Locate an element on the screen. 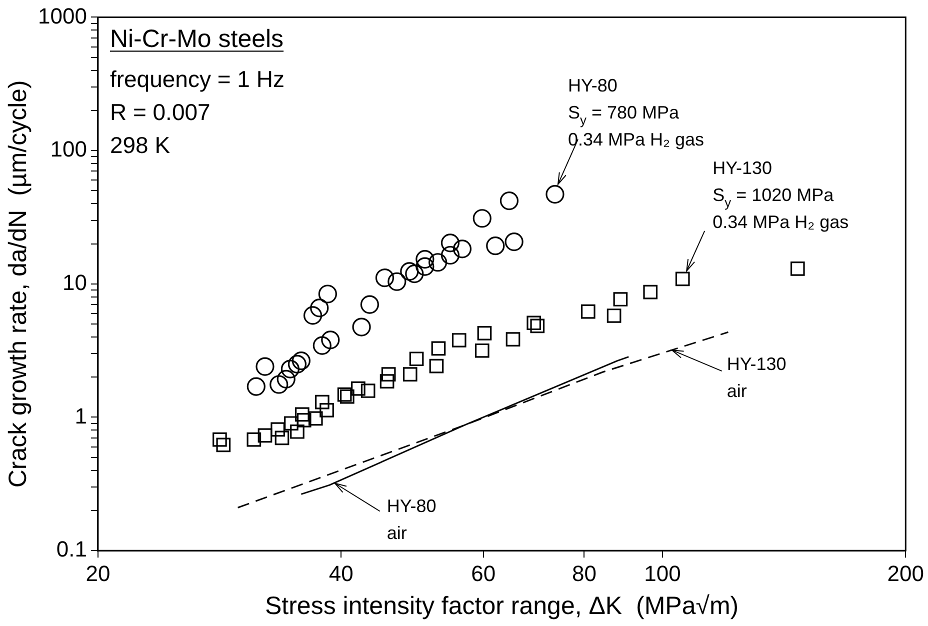 This screenshot has height=626, width=928. y-tick-label: 0.1 is located at coordinates (71, 549).